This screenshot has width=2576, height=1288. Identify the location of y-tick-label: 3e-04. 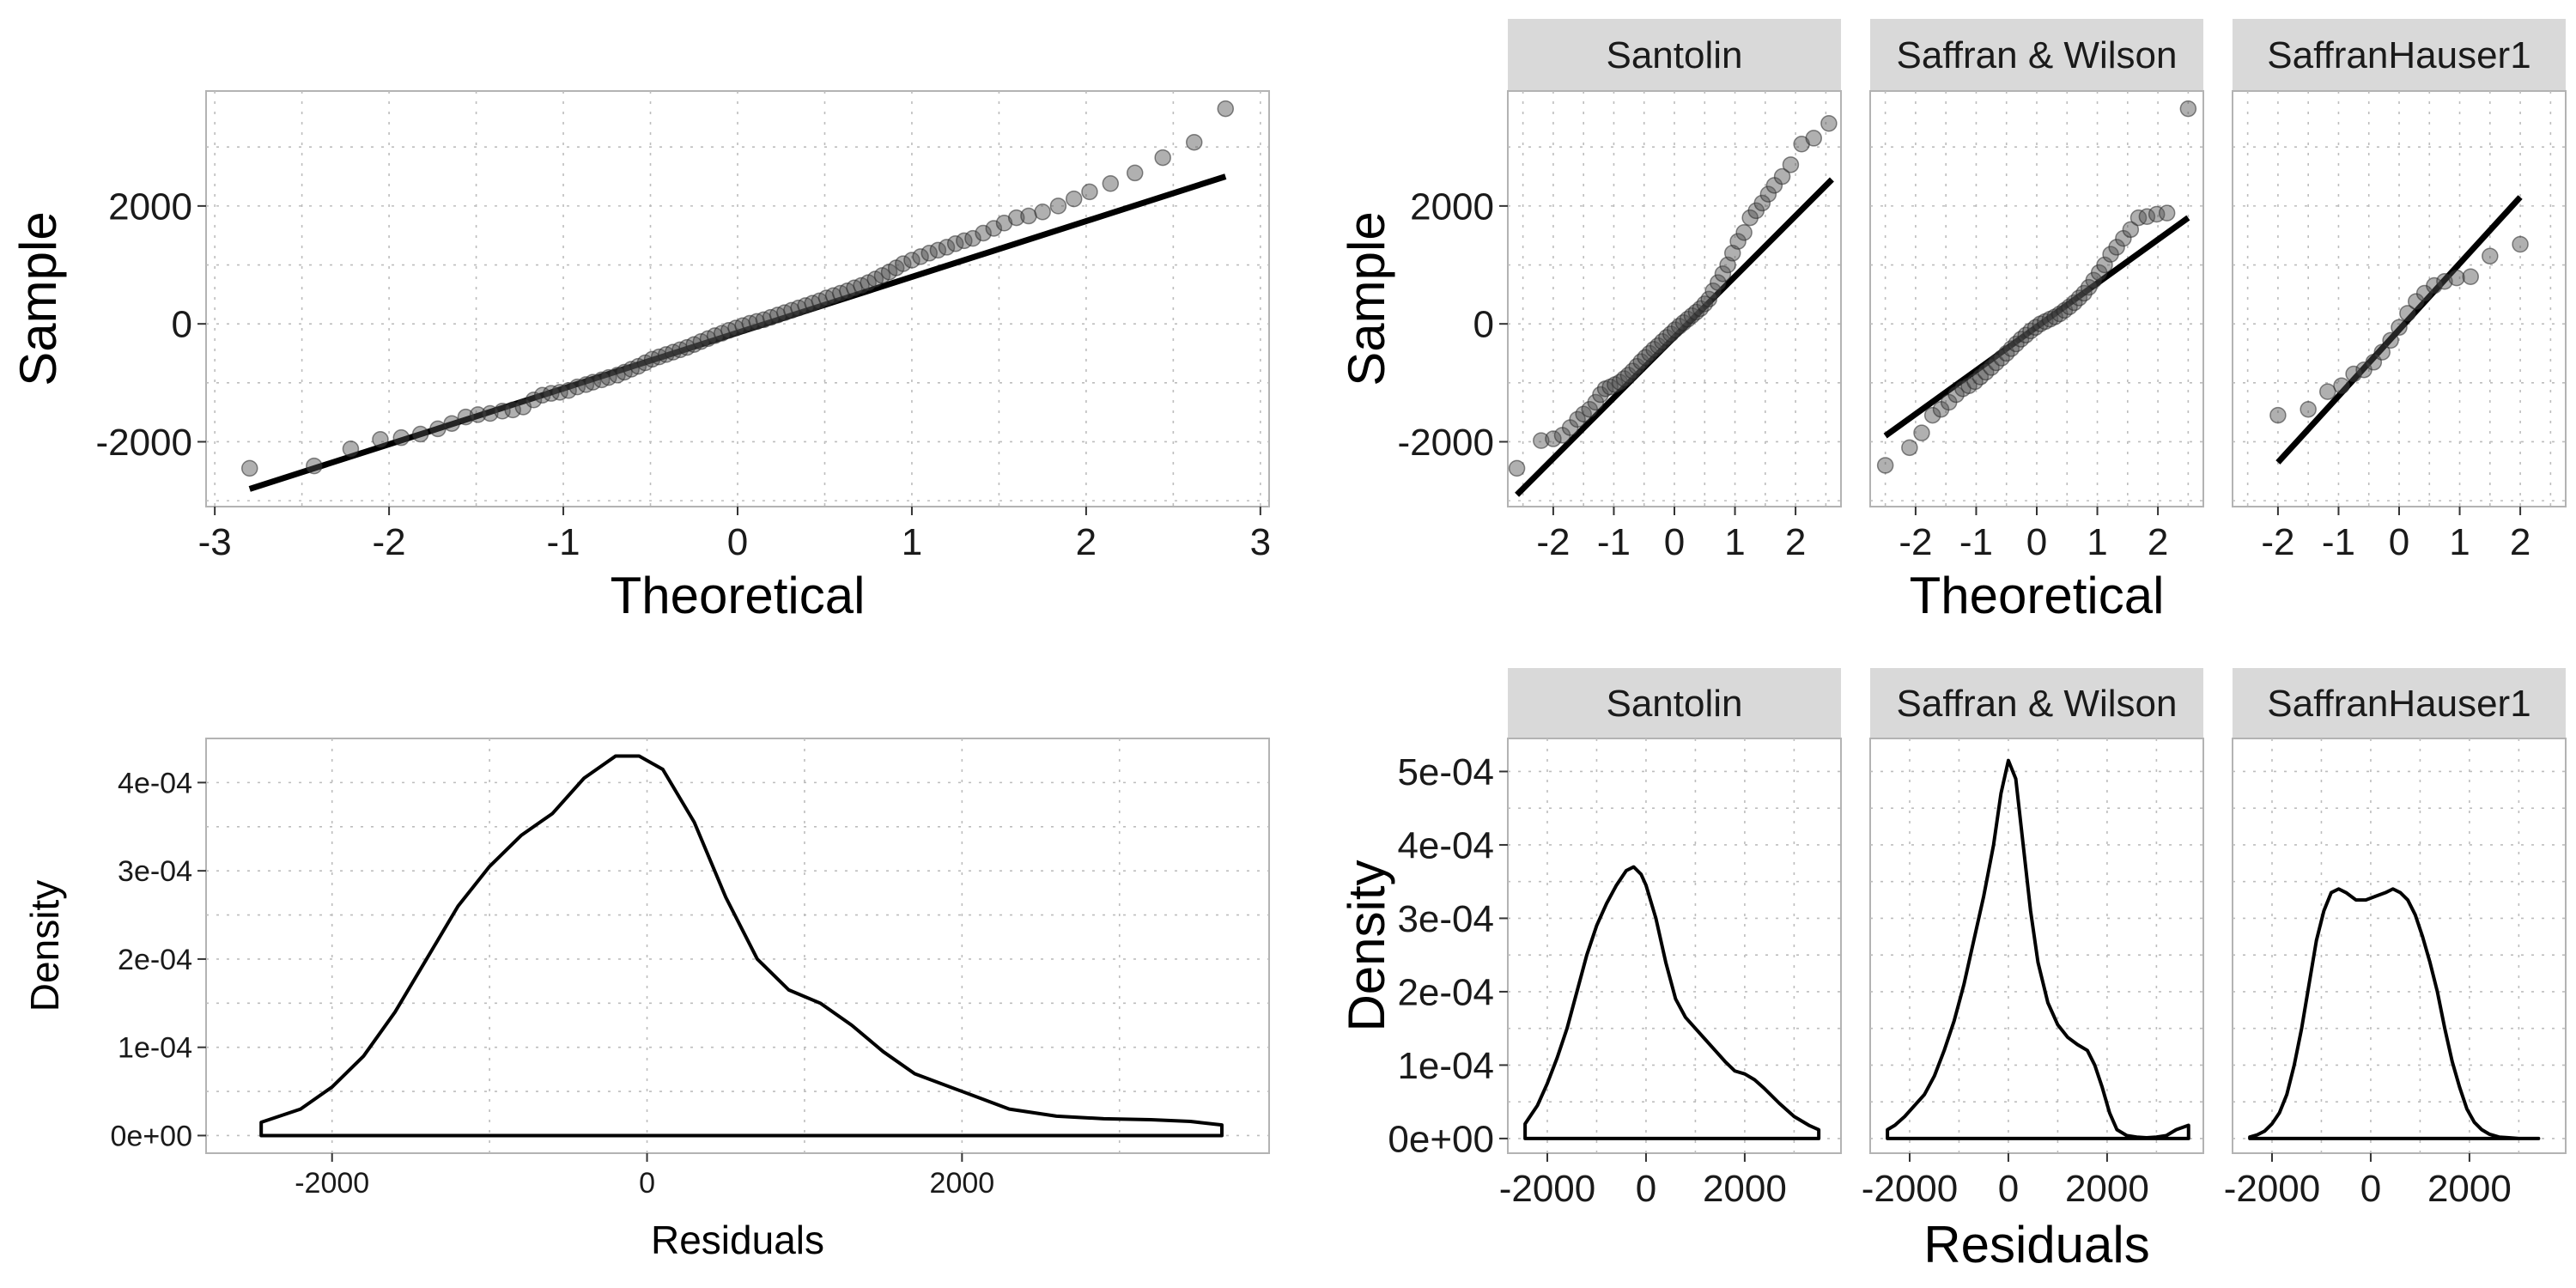
(1445, 919).